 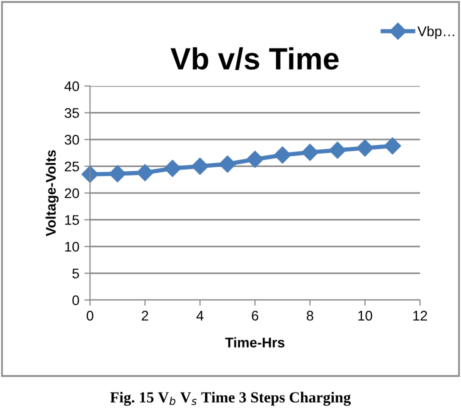 What do you see at coordinates (72, 113) in the screenshot?
I see `y-tick-label: 35` at bounding box center [72, 113].